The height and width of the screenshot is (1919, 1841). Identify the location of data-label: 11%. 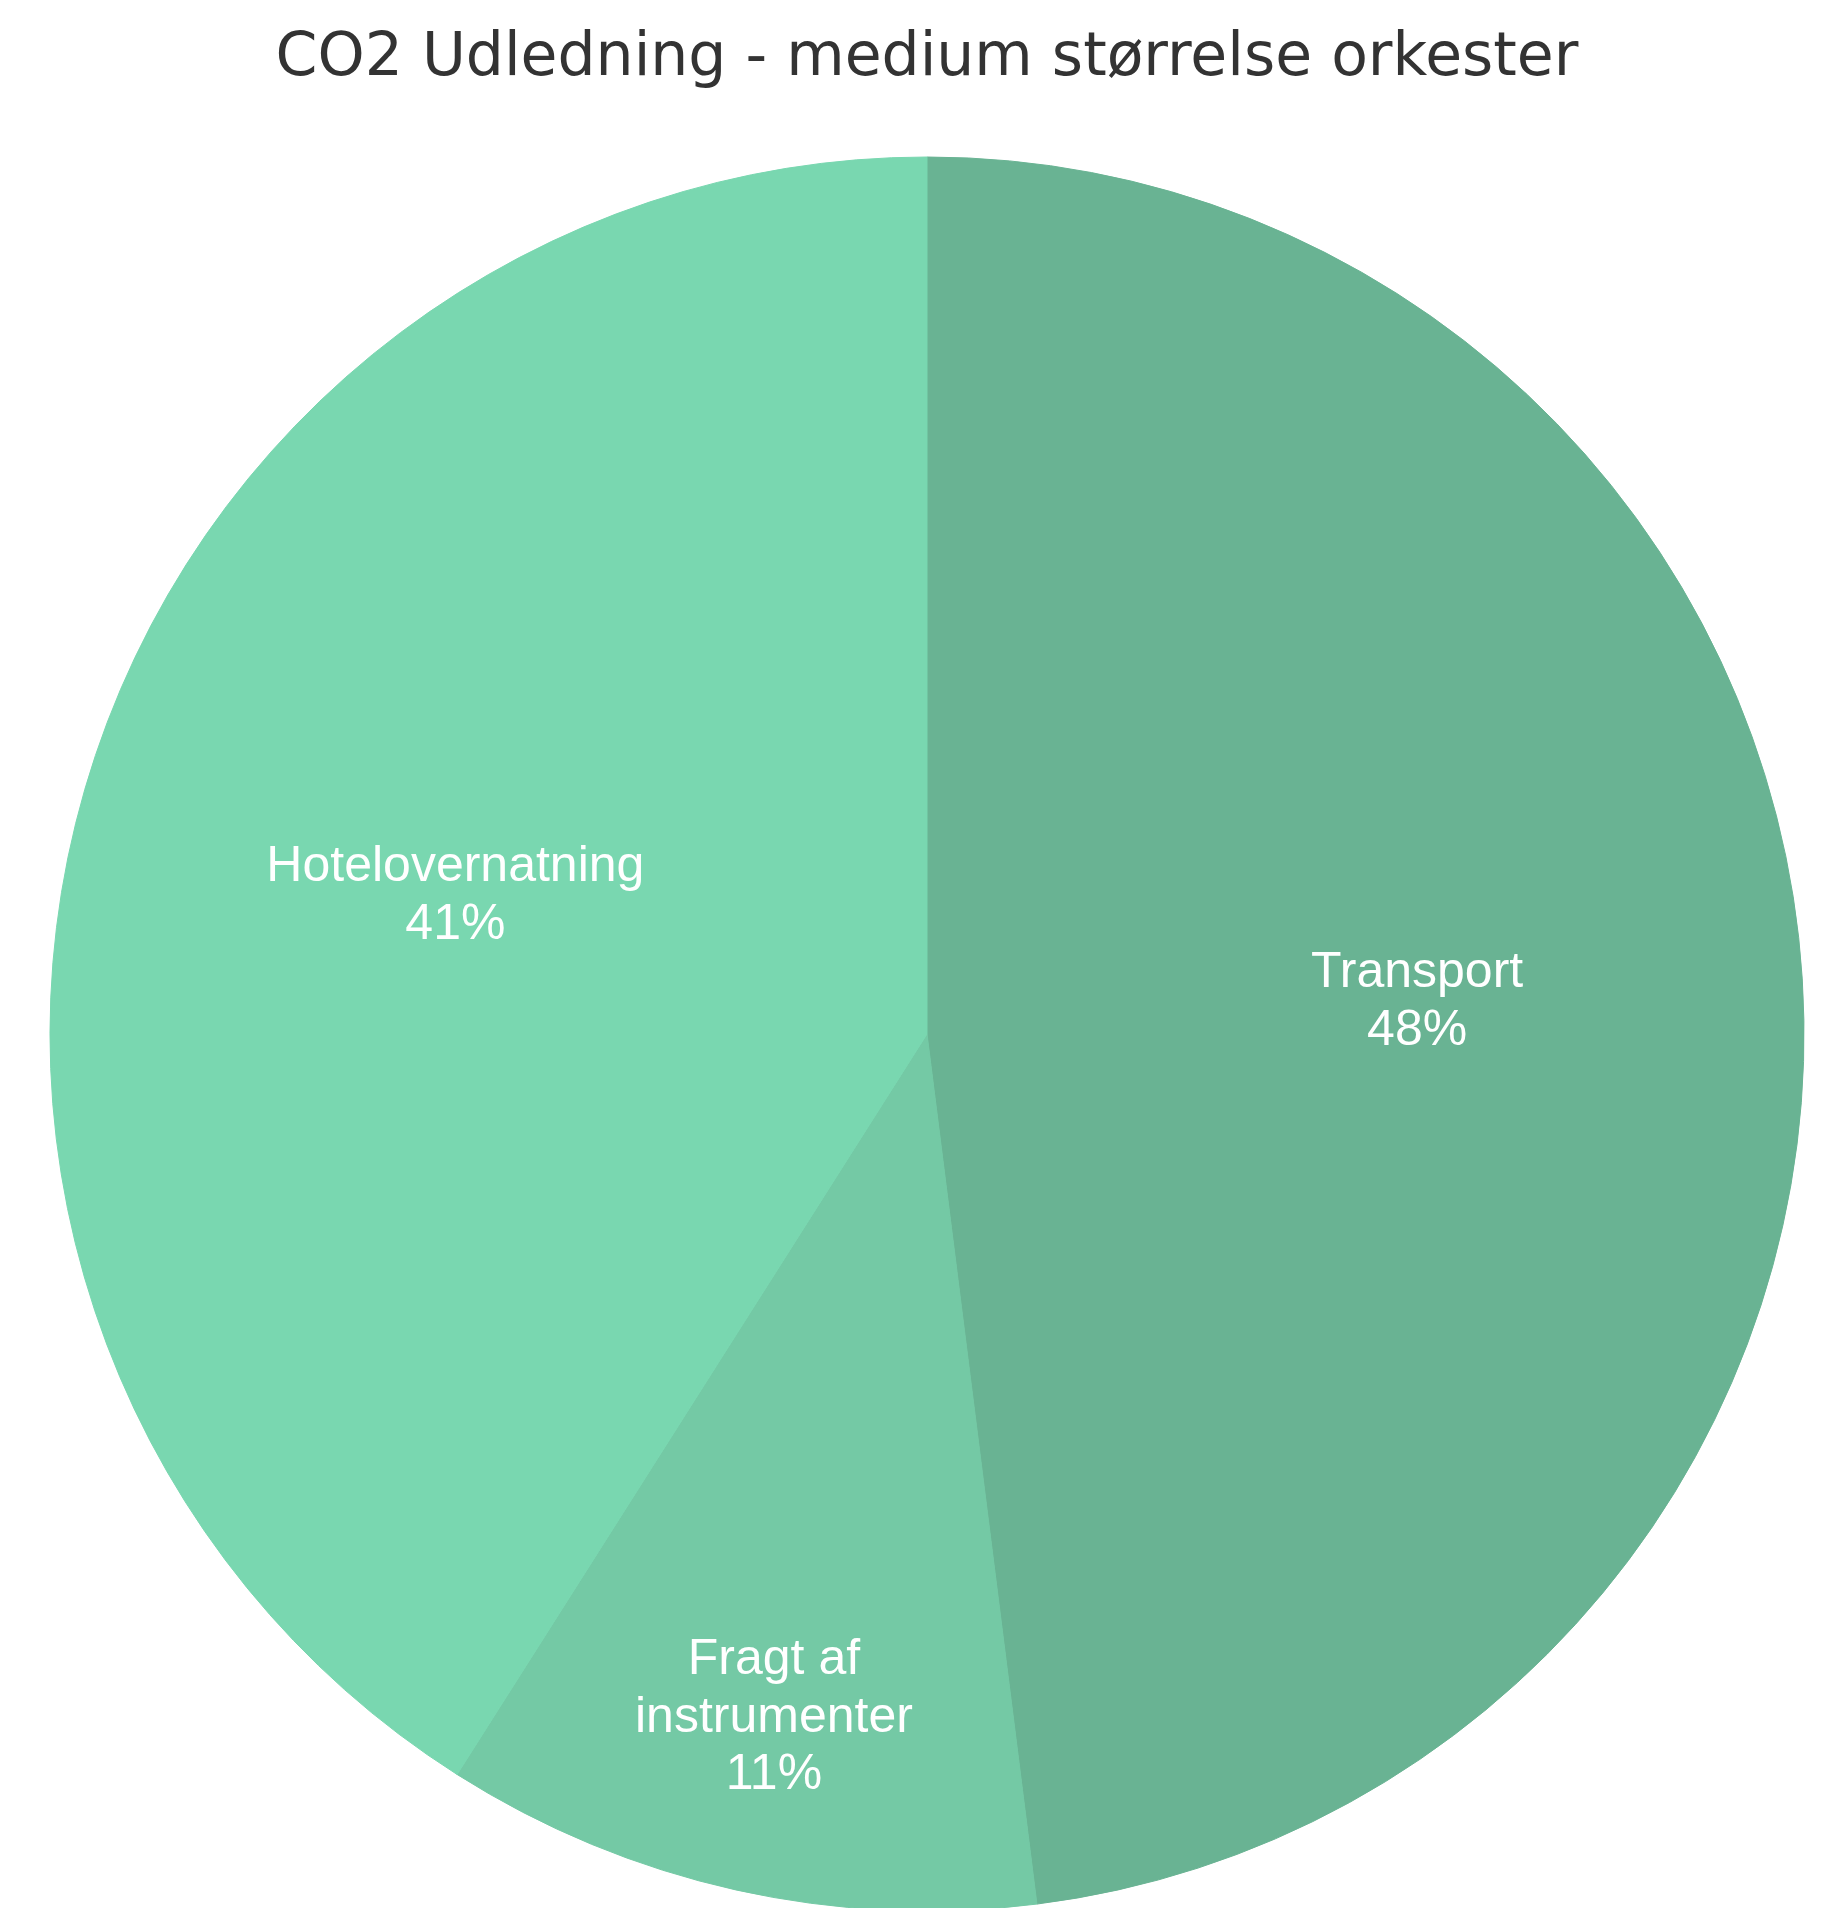
(774, 1772).